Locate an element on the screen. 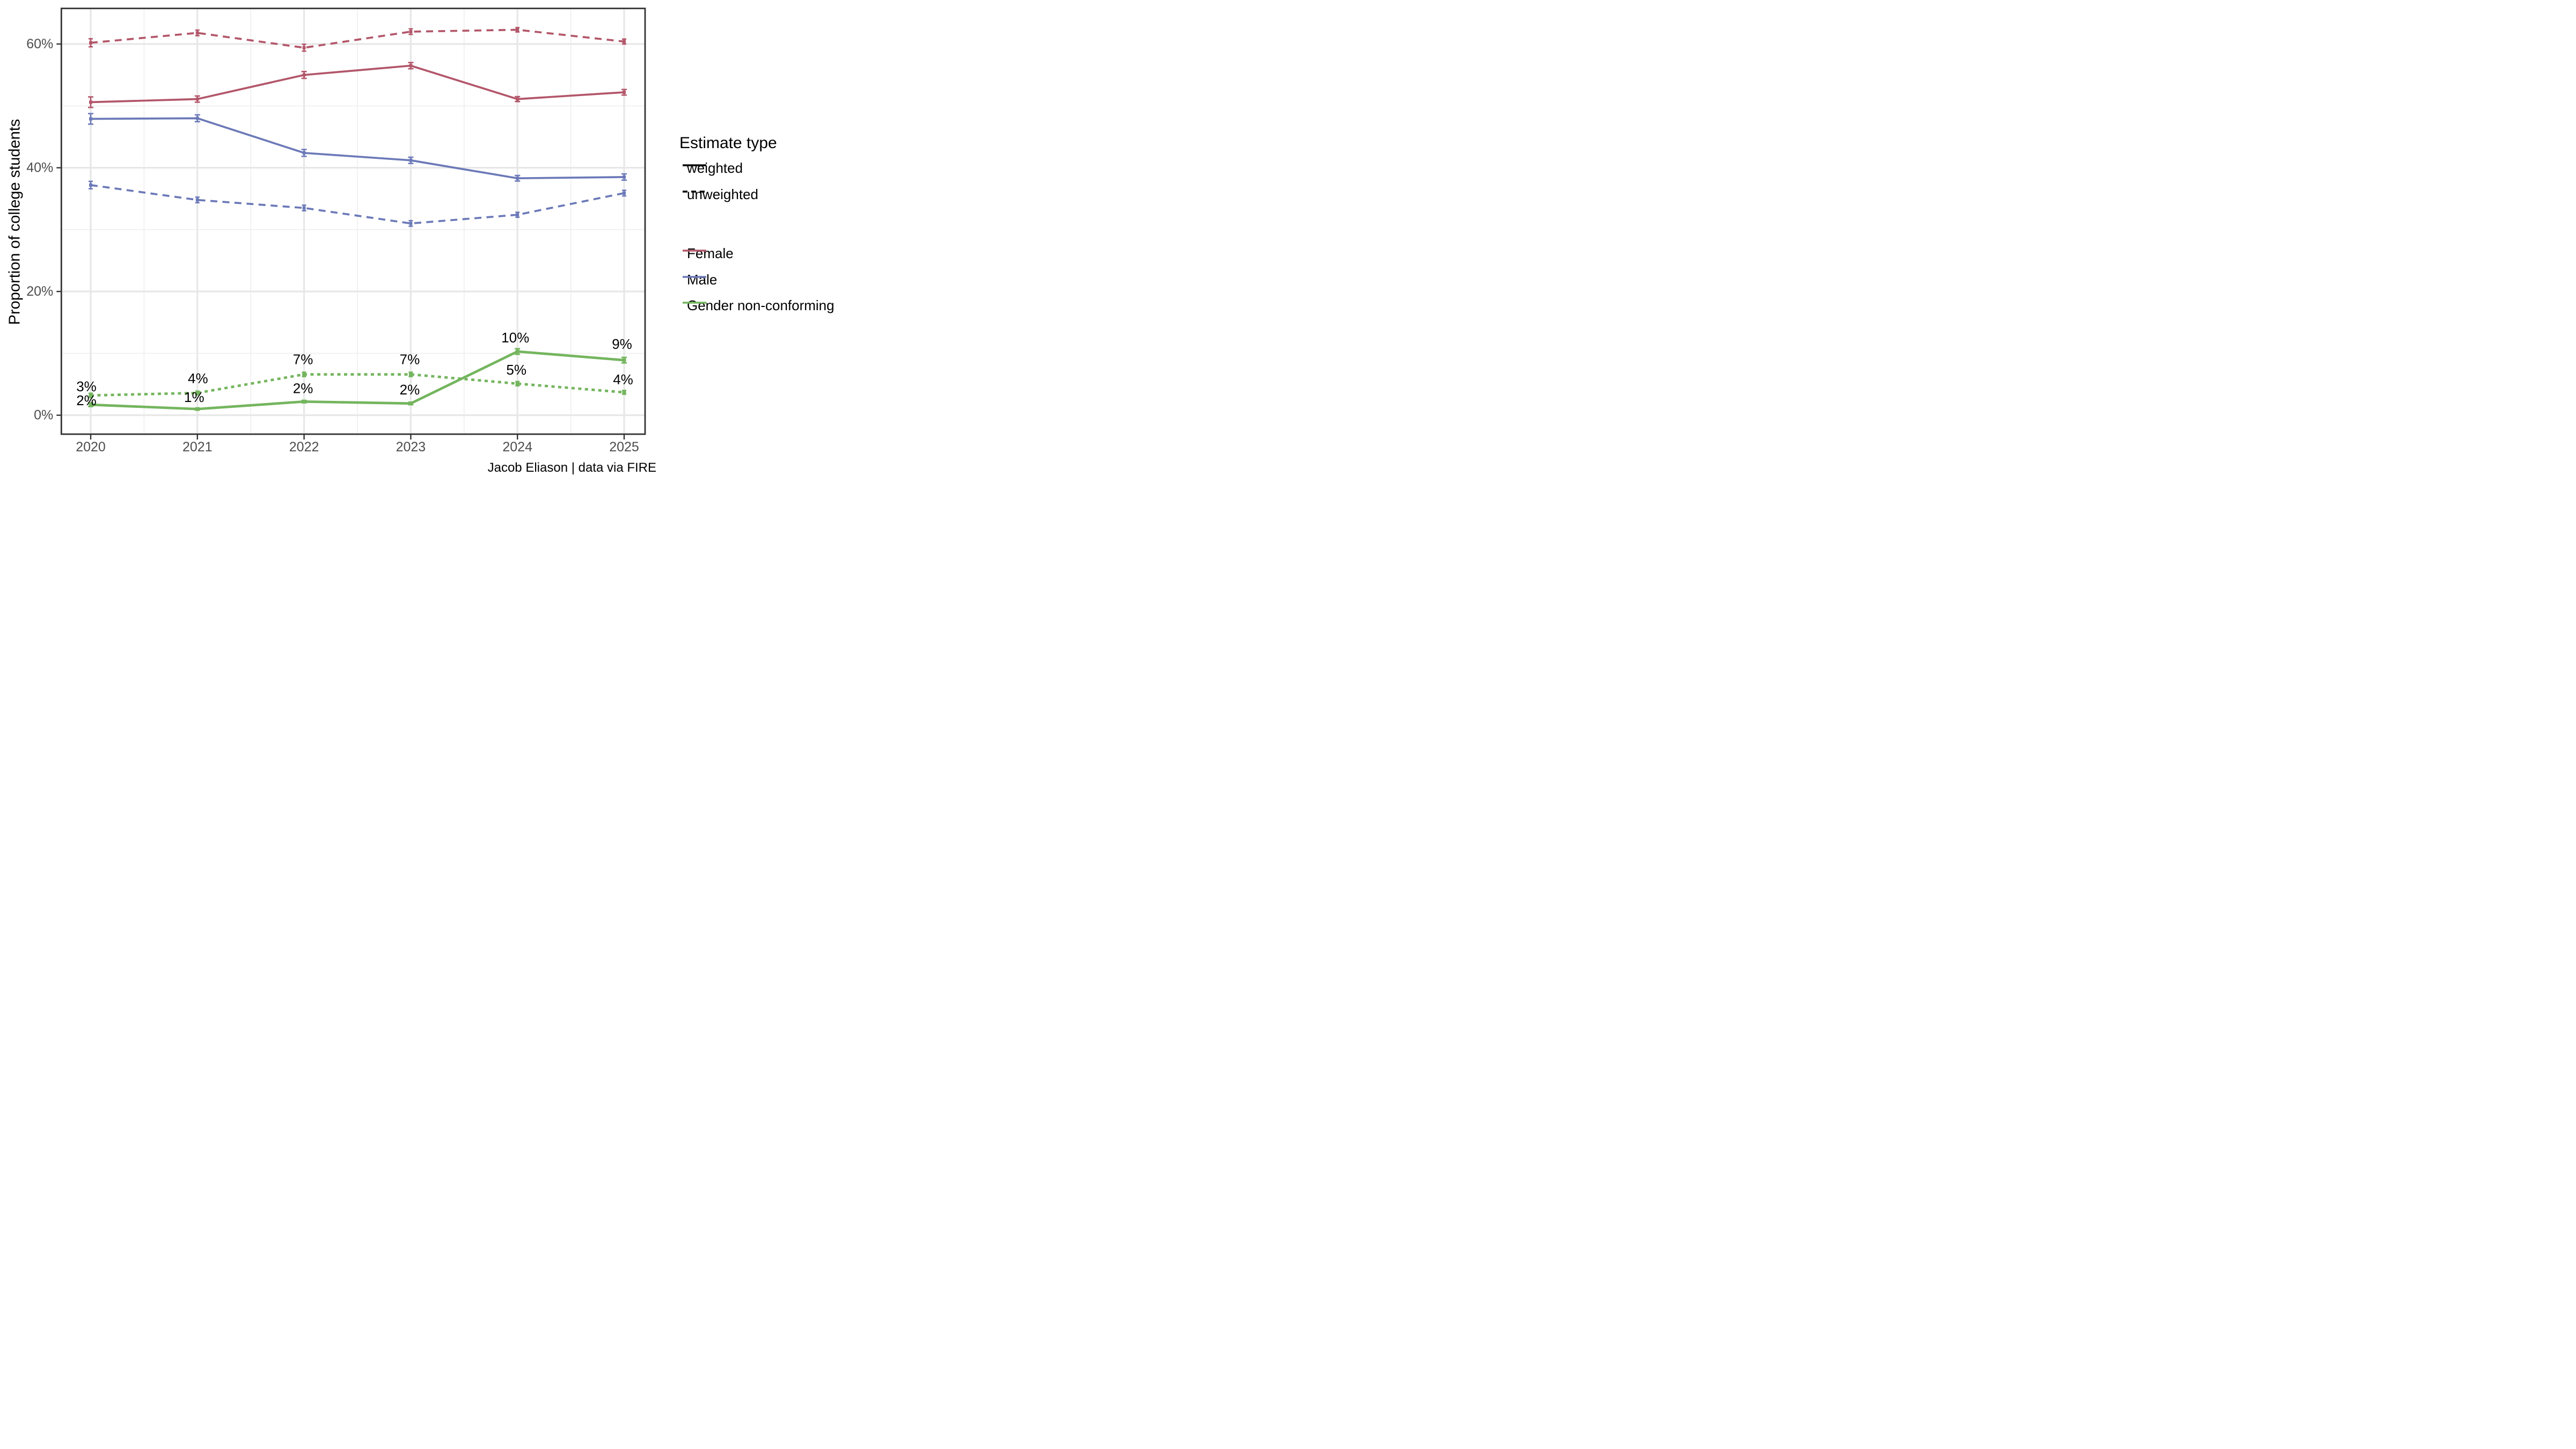  male-color-key-icon is located at coordinates (694, 277).